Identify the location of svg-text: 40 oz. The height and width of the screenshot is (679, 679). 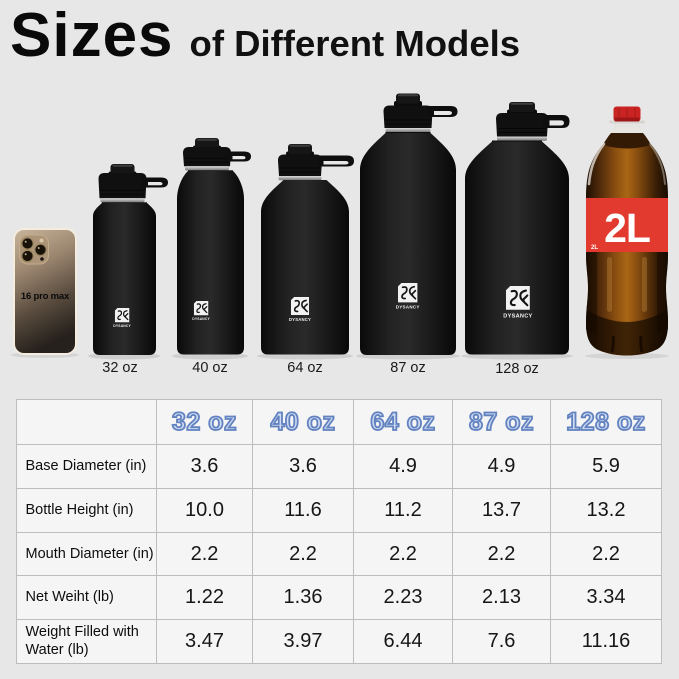
(209, 368).